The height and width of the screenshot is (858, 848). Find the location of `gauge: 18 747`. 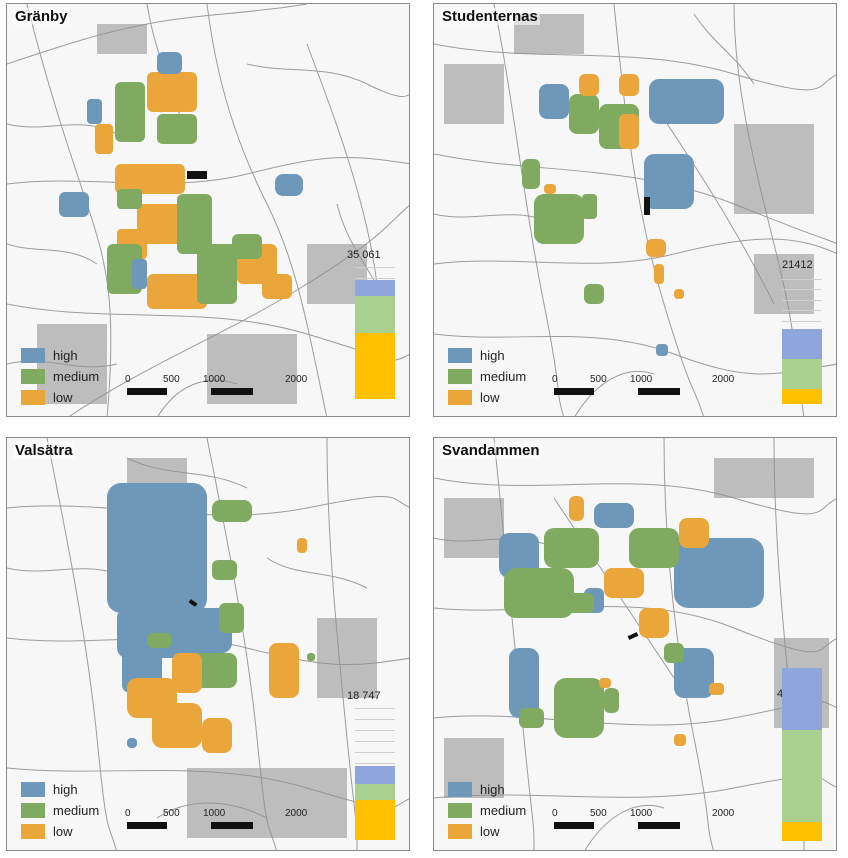

gauge: 18 747 is located at coordinates (371, 765).